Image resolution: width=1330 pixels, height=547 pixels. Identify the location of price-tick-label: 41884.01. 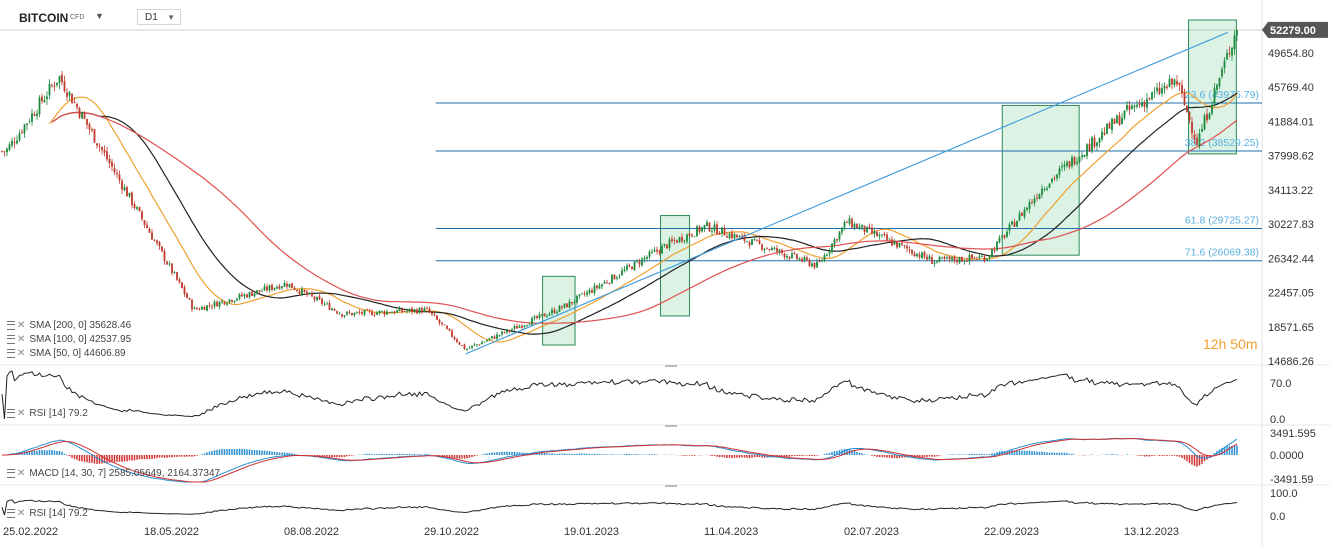
(1291, 122).